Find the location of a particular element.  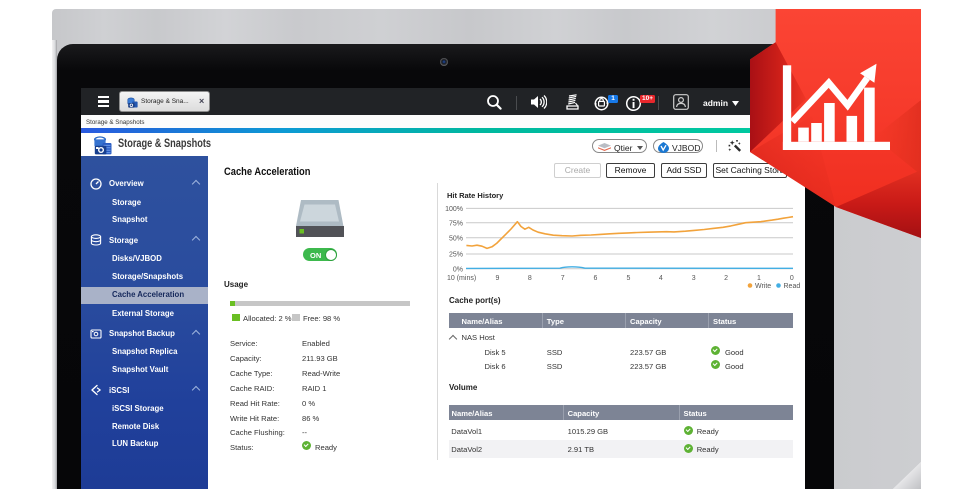

svg-text: Write is located at coordinates (763, 286).